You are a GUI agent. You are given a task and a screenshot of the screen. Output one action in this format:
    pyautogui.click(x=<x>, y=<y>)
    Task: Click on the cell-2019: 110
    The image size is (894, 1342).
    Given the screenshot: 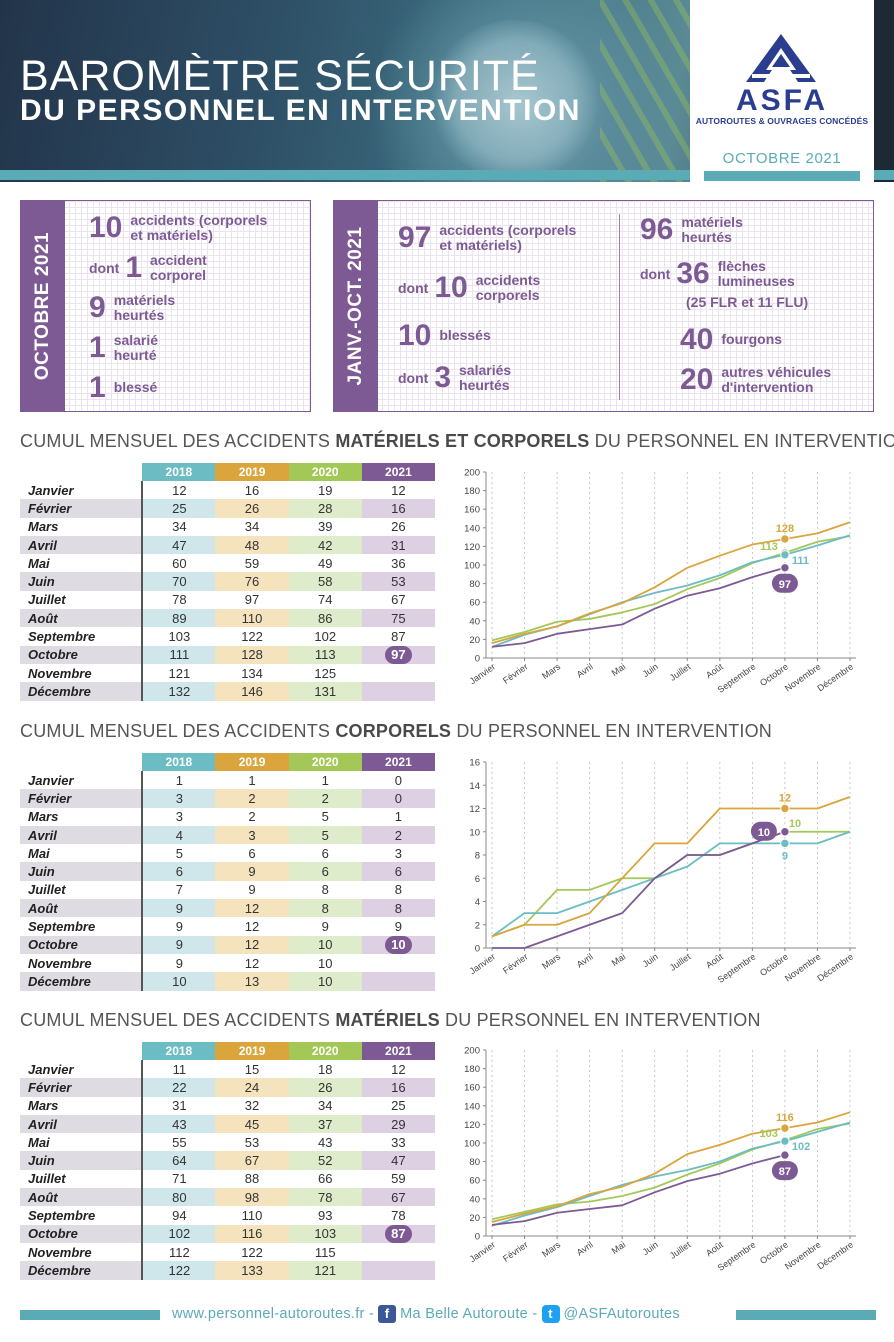 What is the action you would take?
    pyautogui.click(x=252, y=618)
    